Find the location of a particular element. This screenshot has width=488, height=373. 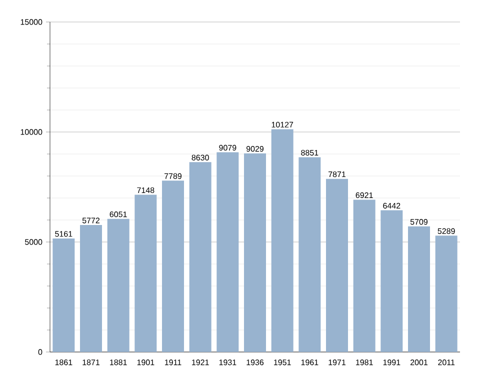

x-tick-label: 1871 is located at coordinates (91, 363).